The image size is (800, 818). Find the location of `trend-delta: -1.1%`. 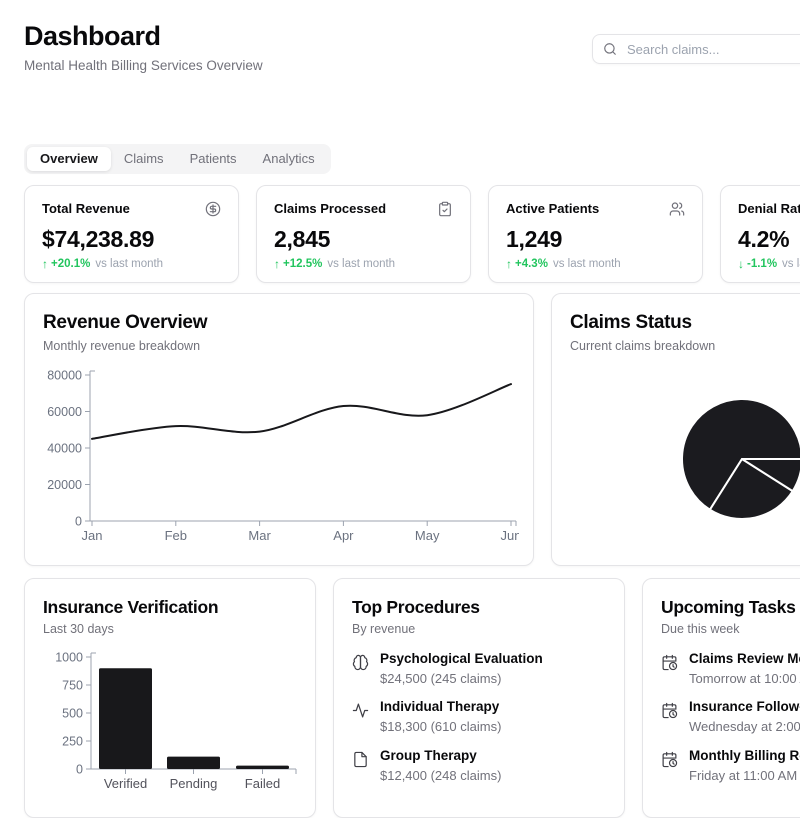

trend-delta: -1.1% is located at coordinates (762, 264).